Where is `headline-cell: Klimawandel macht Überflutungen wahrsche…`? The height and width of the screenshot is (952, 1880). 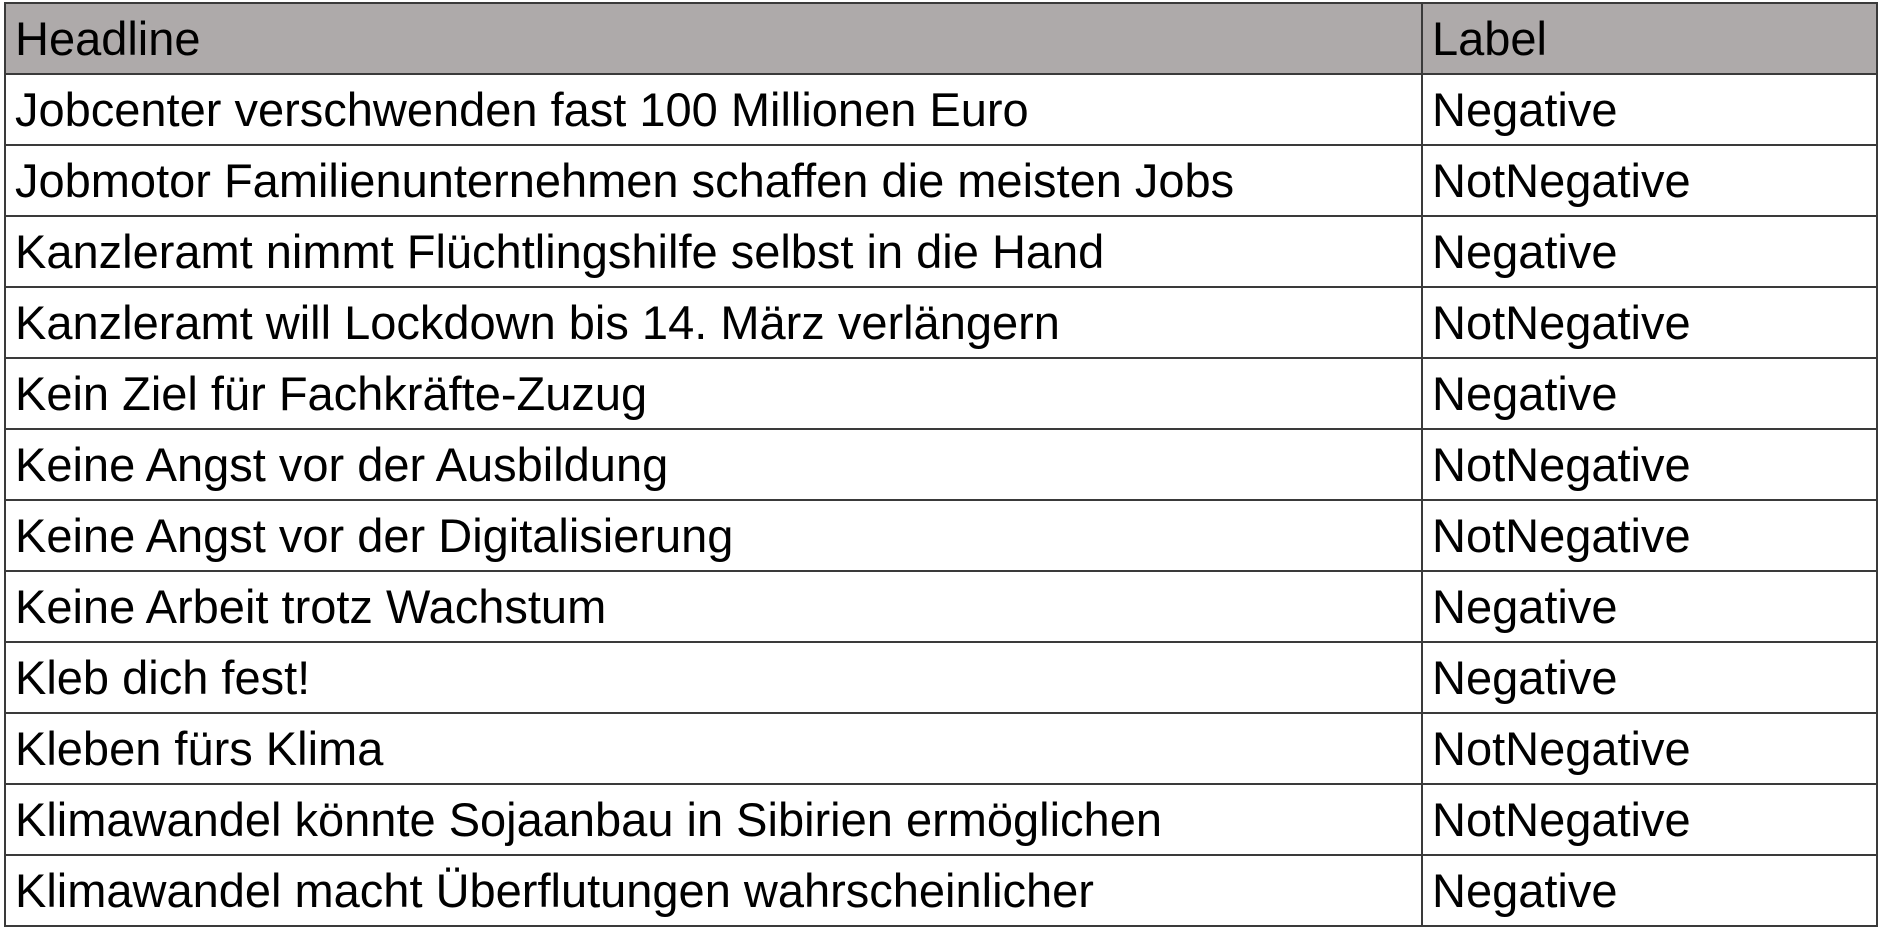
headline-cell: Klimawandel macht Überflutungen wahrsche… is located at coordinates (713, 890).